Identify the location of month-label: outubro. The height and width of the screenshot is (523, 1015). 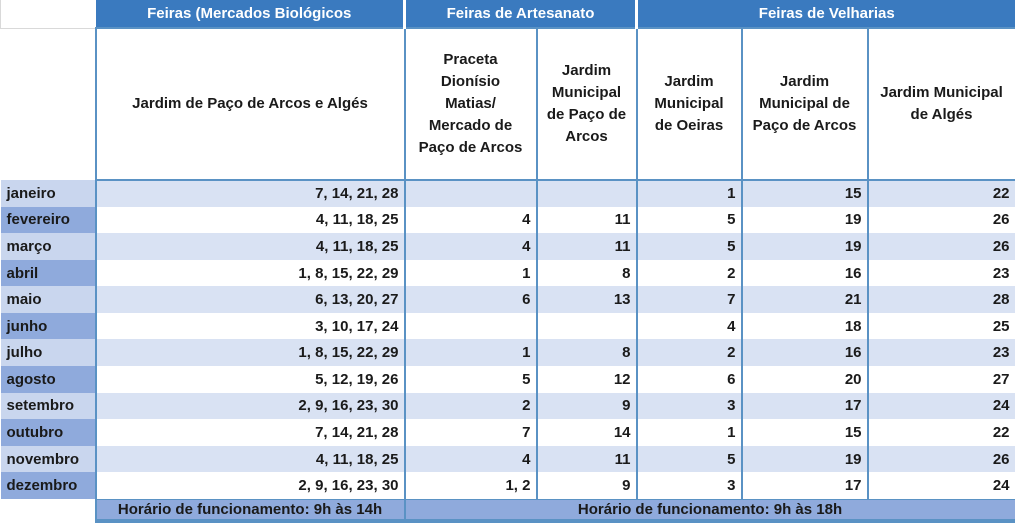
(48, 432).